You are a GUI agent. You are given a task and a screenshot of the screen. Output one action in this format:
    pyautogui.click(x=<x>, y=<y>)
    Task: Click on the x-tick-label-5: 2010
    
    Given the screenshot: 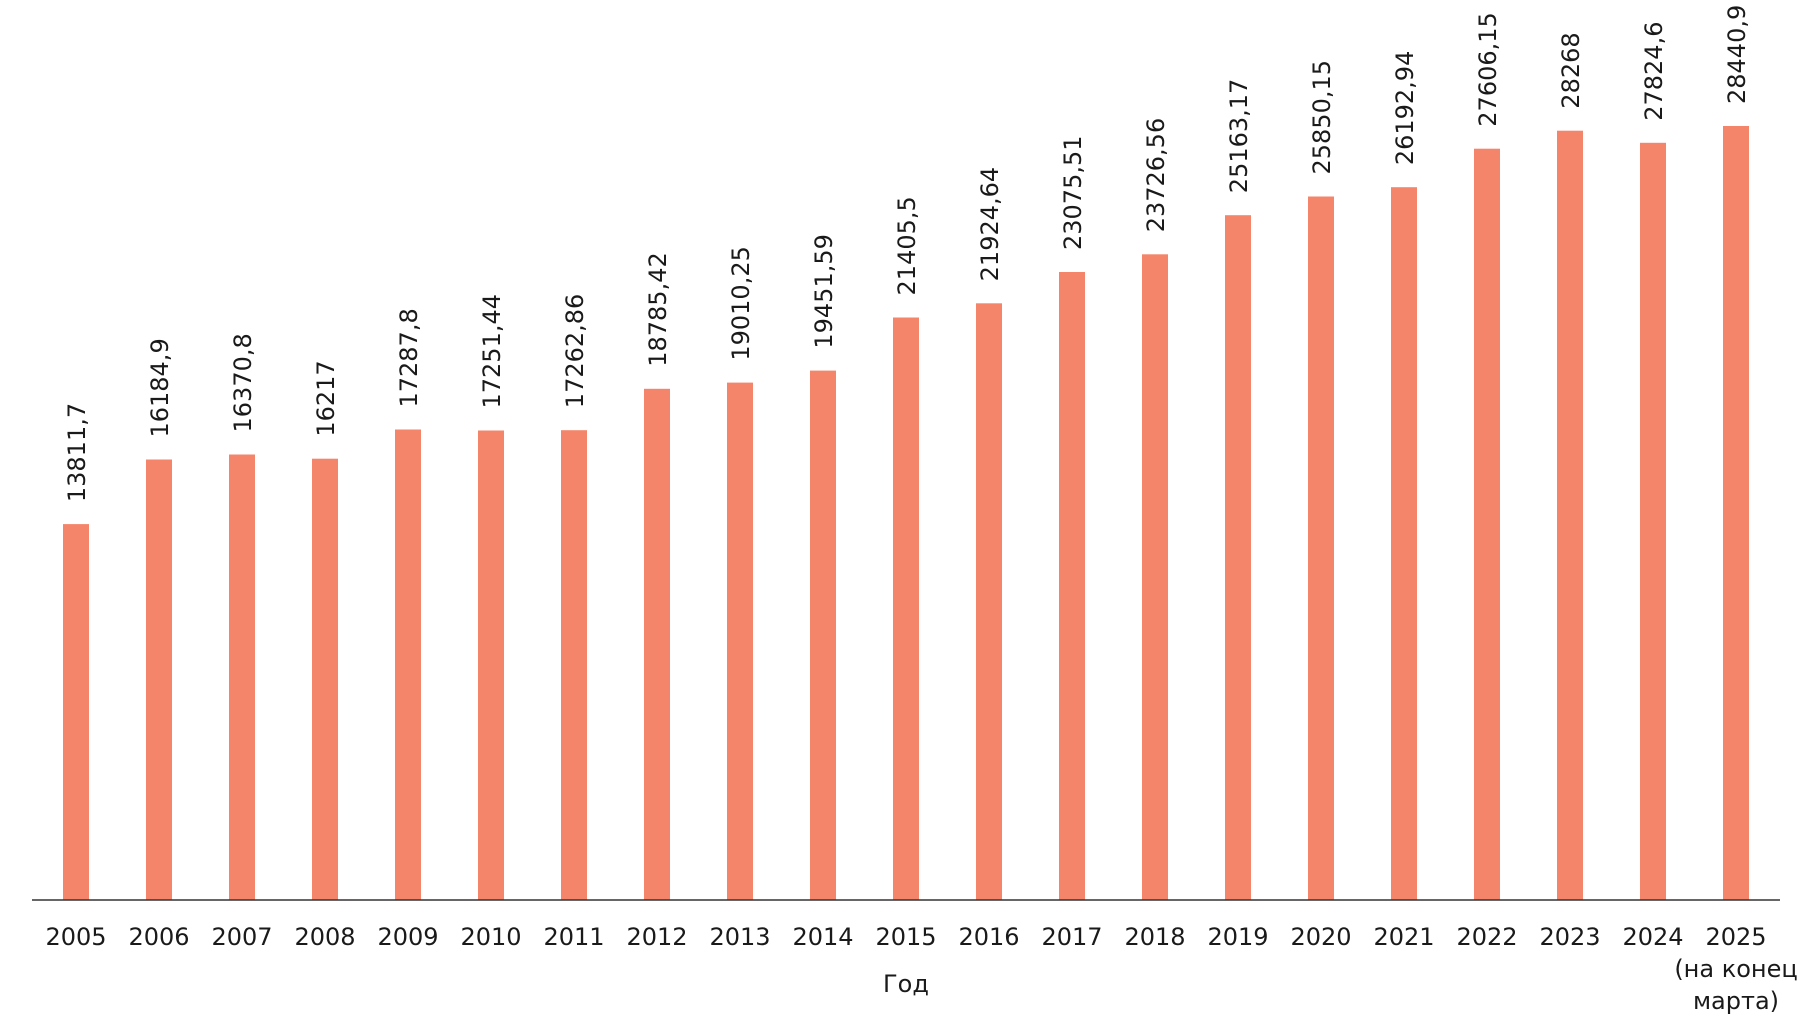 What is the action you would take?
    pyautogui.click(x=490, y=937)
    